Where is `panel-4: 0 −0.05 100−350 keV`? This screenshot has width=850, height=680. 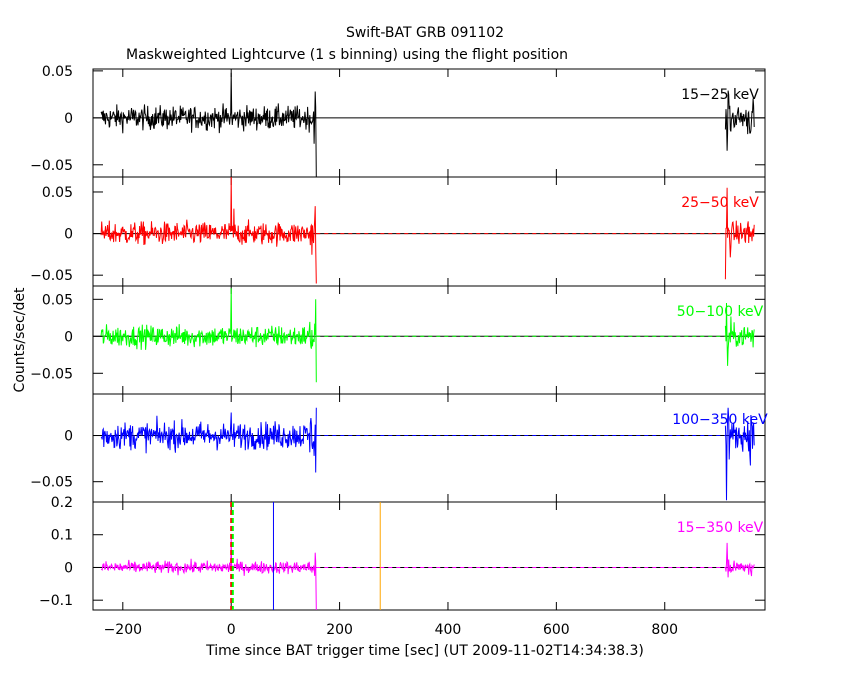
panel-4: 0 −0.05 100−350 keV is located at coordinates (399, 448).